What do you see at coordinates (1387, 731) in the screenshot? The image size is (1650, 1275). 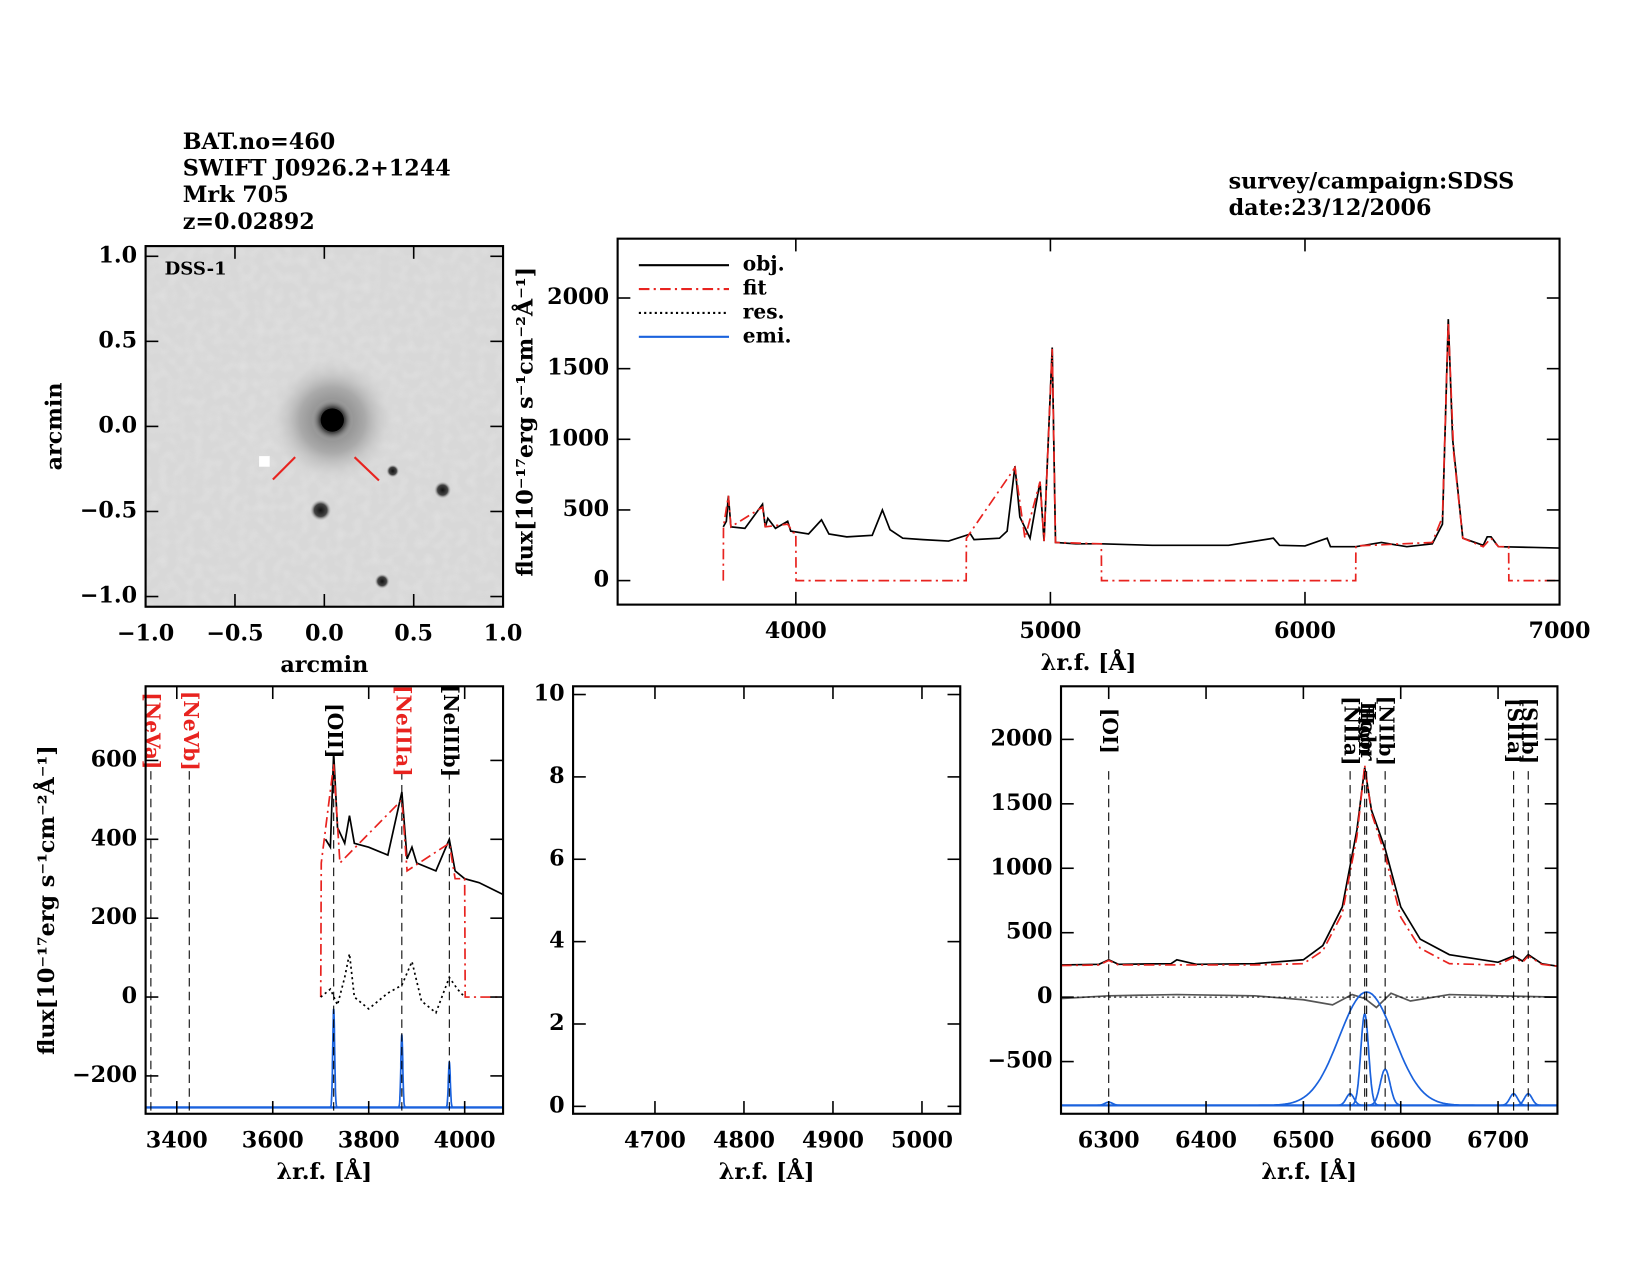 I see `line-label: [NIIb]` at bounding box center [1387, 731].